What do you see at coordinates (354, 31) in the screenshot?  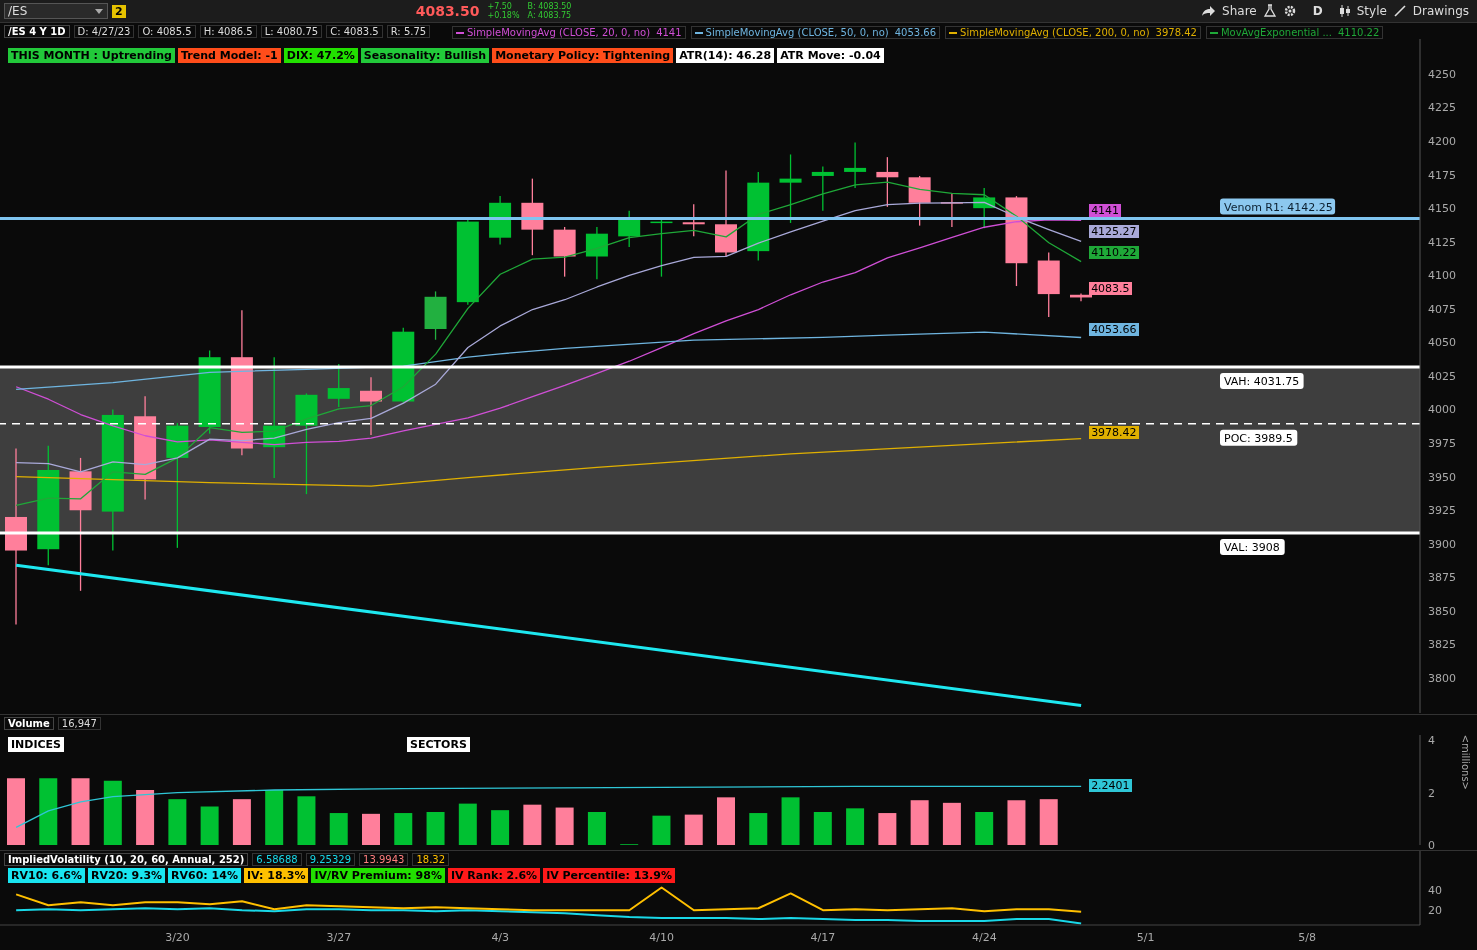 I see `text: C: 4083.5` at bounding box center [354, 31].